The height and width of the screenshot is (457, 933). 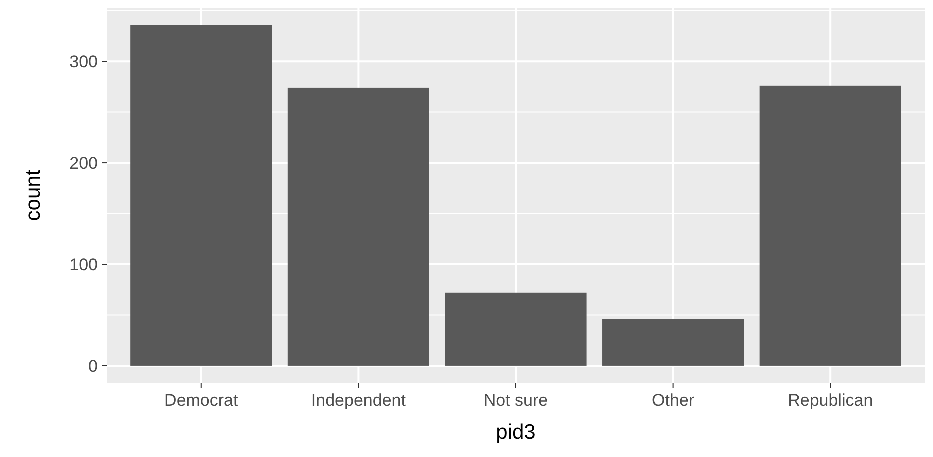 What do you see at coordinates (516, 432) in the screenshot?
I see `x-axis-title: pid3` at bounding box center [516, 432].